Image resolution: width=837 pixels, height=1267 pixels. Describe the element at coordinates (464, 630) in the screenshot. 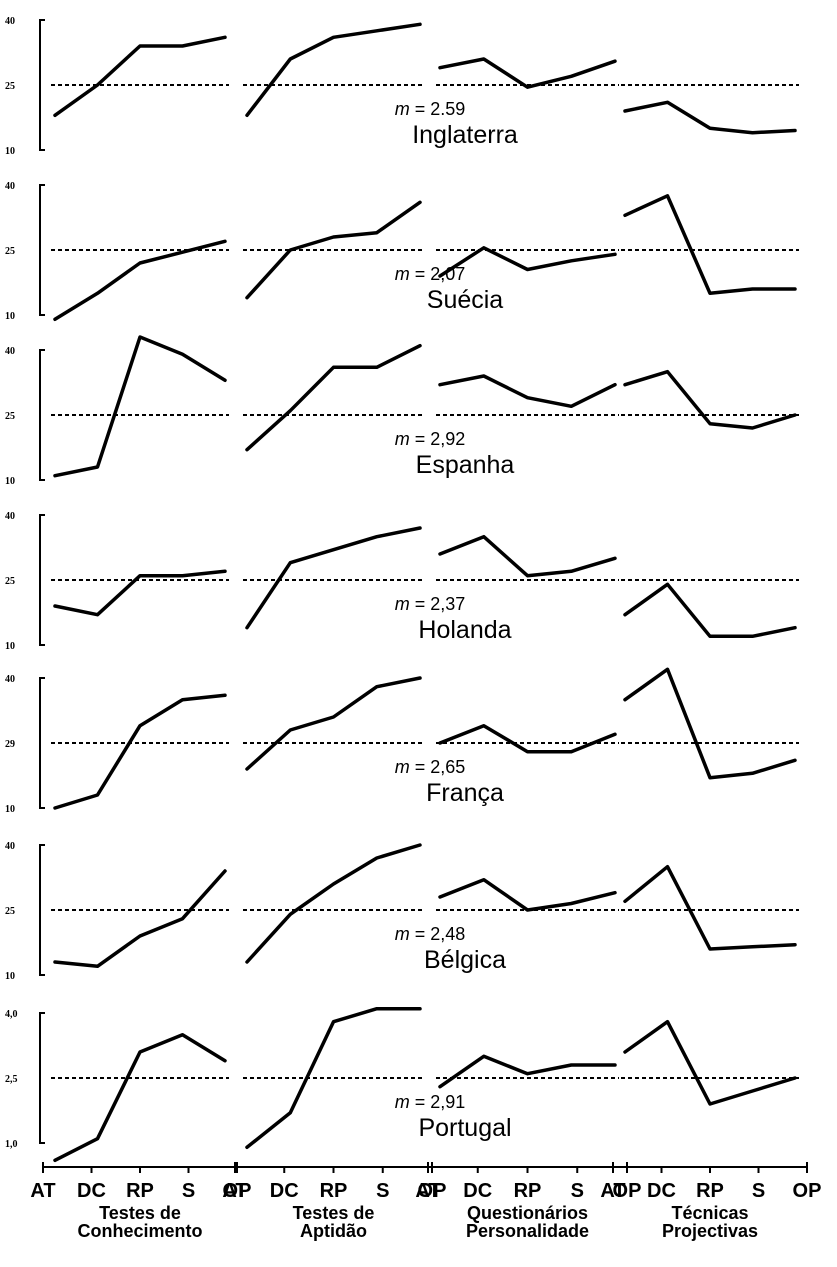

I see `country-label: Holanda` at that location.